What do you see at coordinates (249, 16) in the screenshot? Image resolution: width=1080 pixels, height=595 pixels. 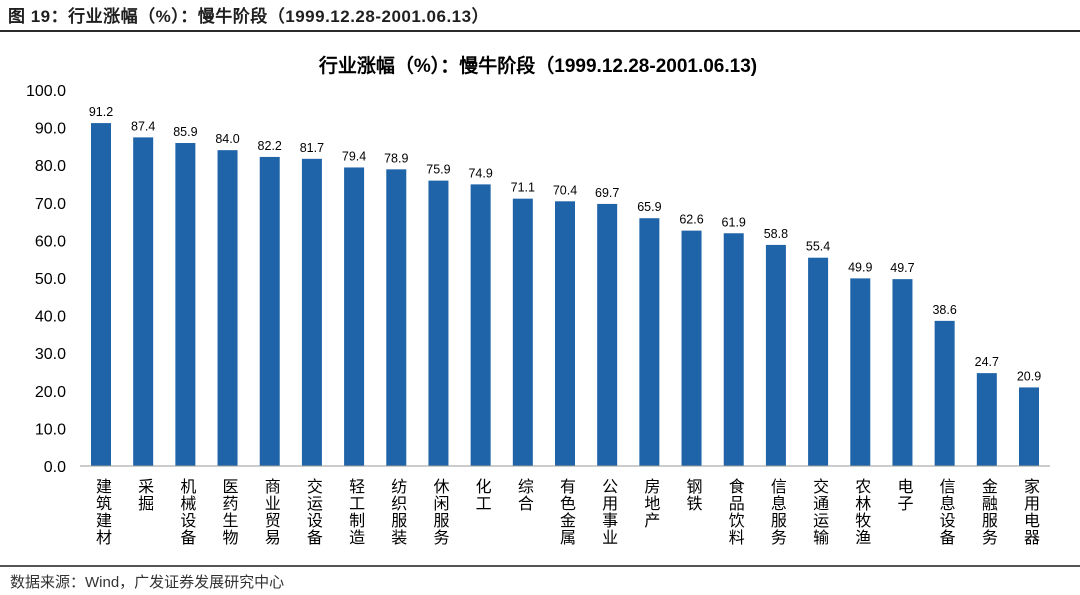 I see `figure-caption: 图 19：行业涨幅（%）：慢牛阶段（1999.12.28-2001.06.13）` at bounding box center [249, 16].